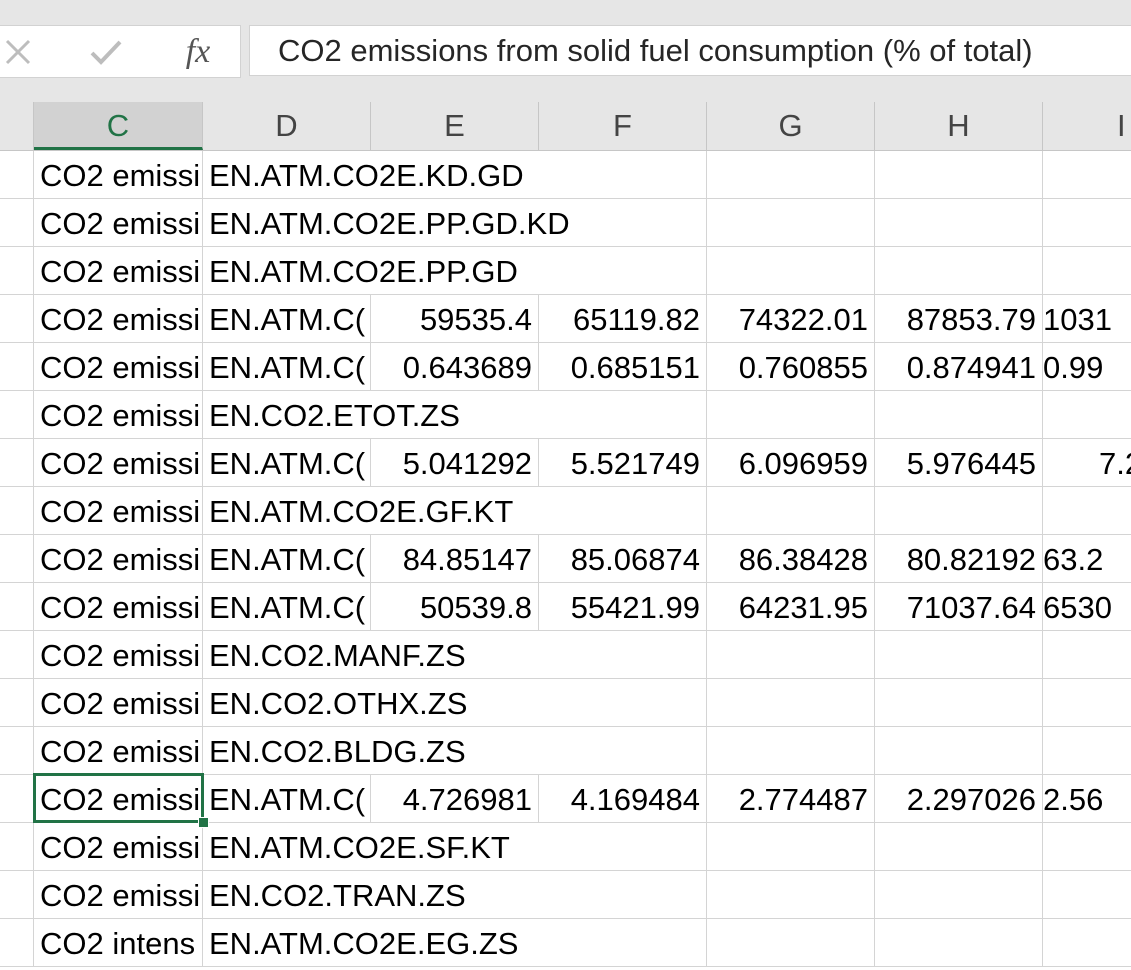 The image size is (1131, 970). I want to click on cell-h: 2.297026, so click(959, 799).